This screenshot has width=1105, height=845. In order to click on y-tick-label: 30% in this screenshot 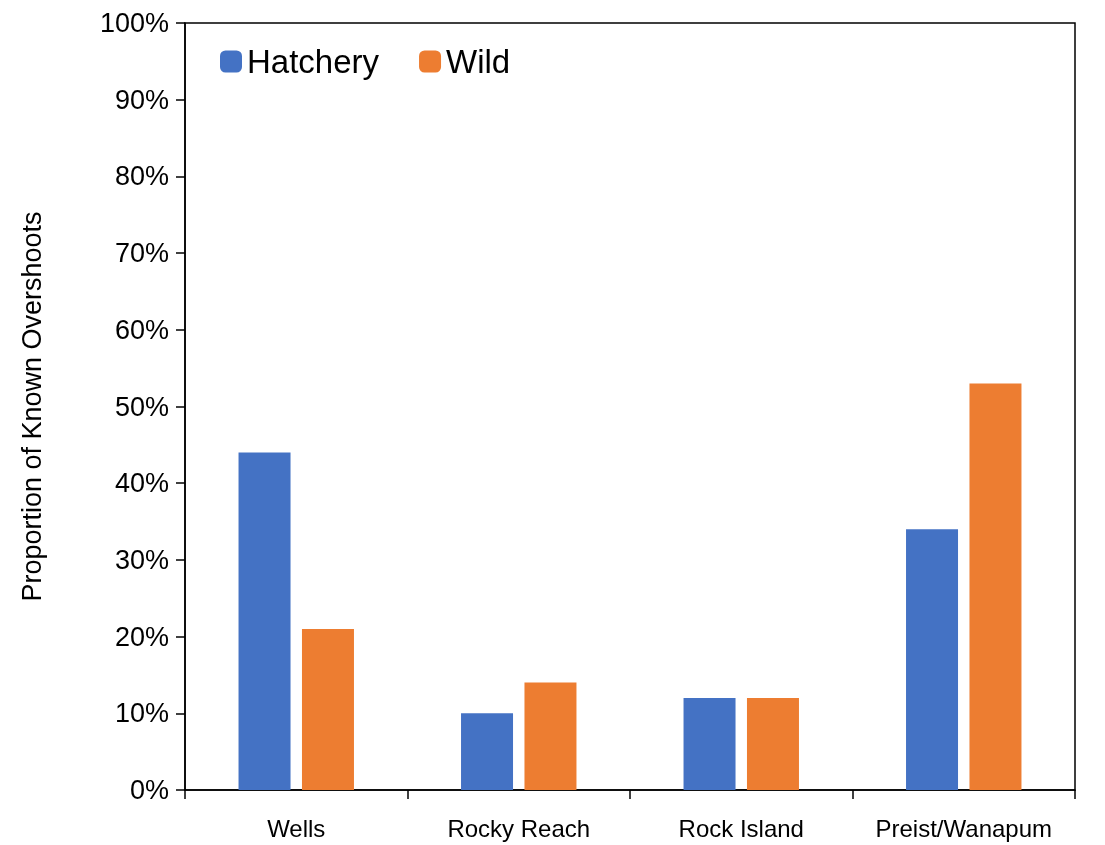, I will do `click(141, 559)`.